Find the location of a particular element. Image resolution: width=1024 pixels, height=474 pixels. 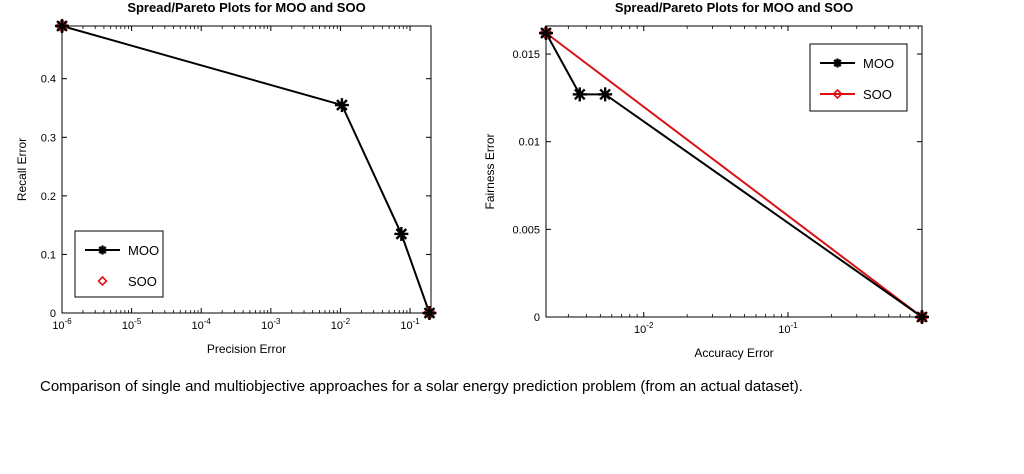

y-tick-label: 0.01 is located at coordinates (529, 143).